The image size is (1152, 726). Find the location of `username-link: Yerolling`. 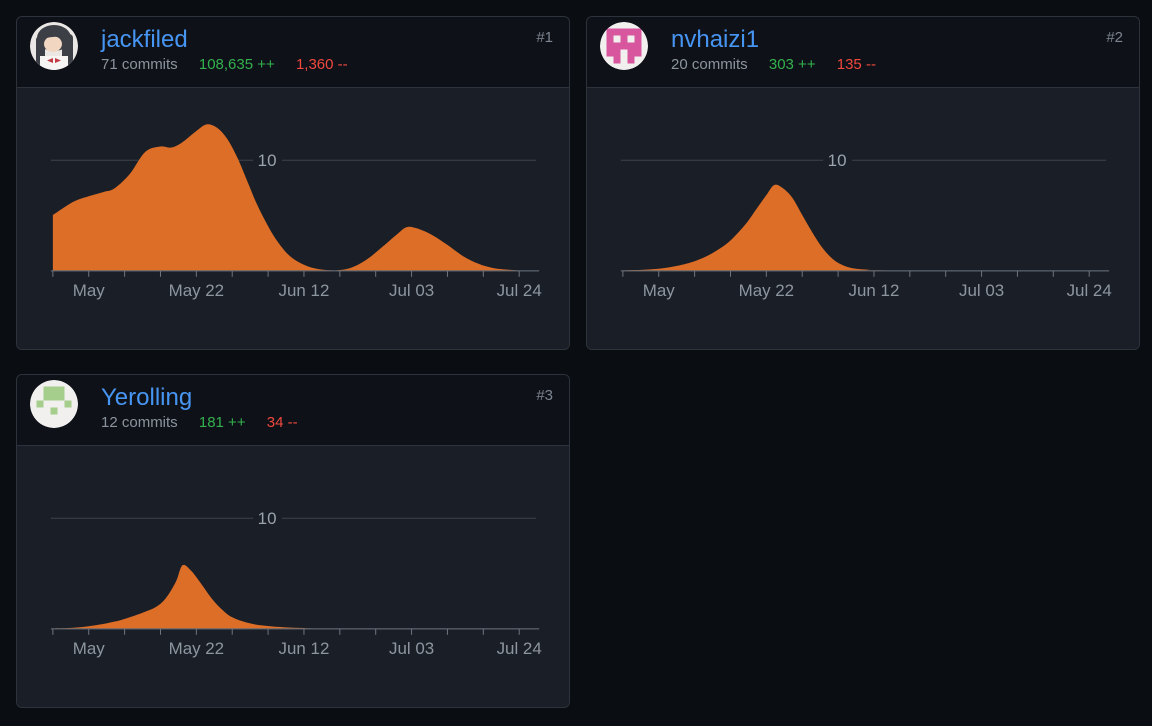

username-link: Yerolling is located at coordinates (147, 397).